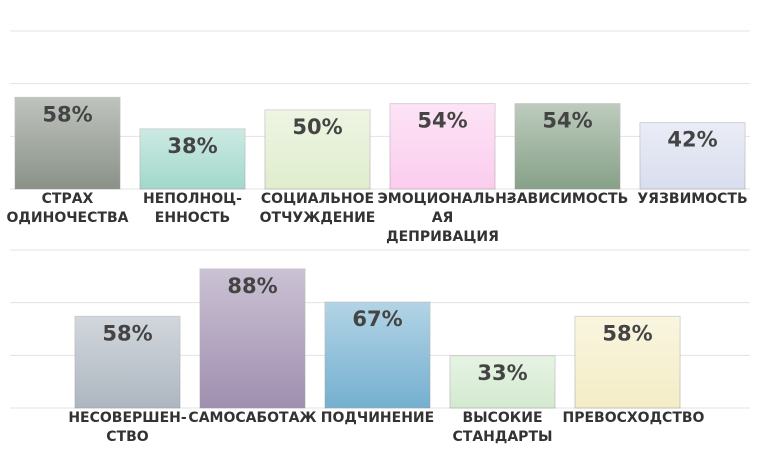  Describe the element at coordinates (127, 427) in the screenshot. I see `category-label: НЕСОВЕРШЕН- СТВО` at that location.